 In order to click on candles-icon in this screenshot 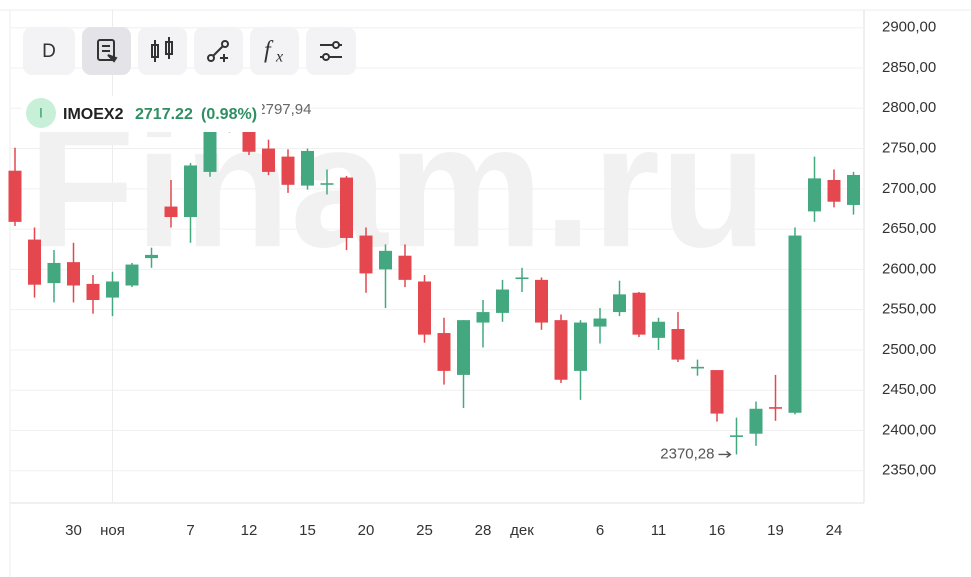, I will do `click(162, 49)`.